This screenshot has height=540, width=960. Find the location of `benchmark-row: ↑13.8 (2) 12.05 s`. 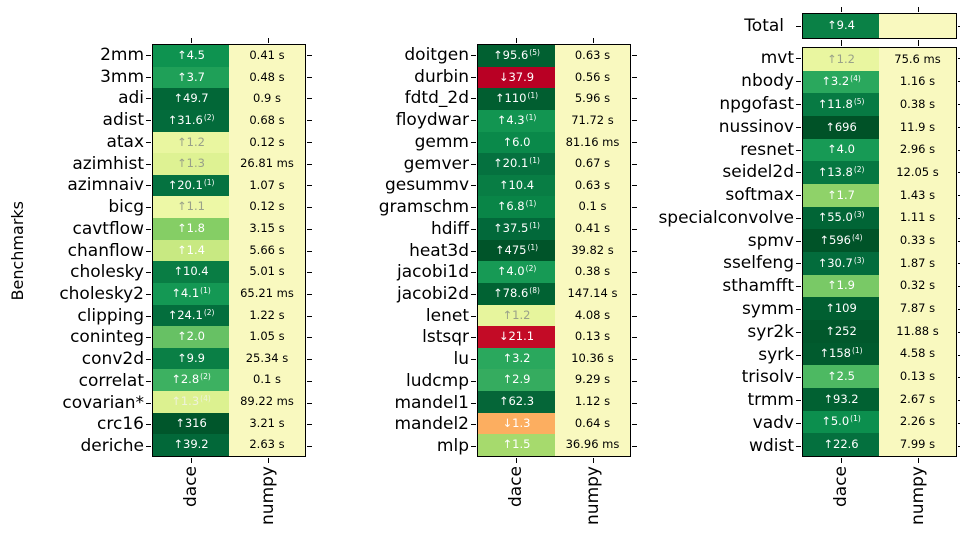

benchmark-row: ↑13.8 (2) 12.05 s is located at coordinates (879, 173).